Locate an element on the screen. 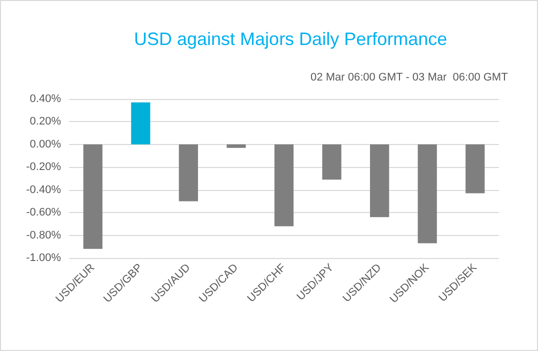 This screenshot has height=351, width=538. y-tick-label: -0.60% is located at coordinates (44, 212).